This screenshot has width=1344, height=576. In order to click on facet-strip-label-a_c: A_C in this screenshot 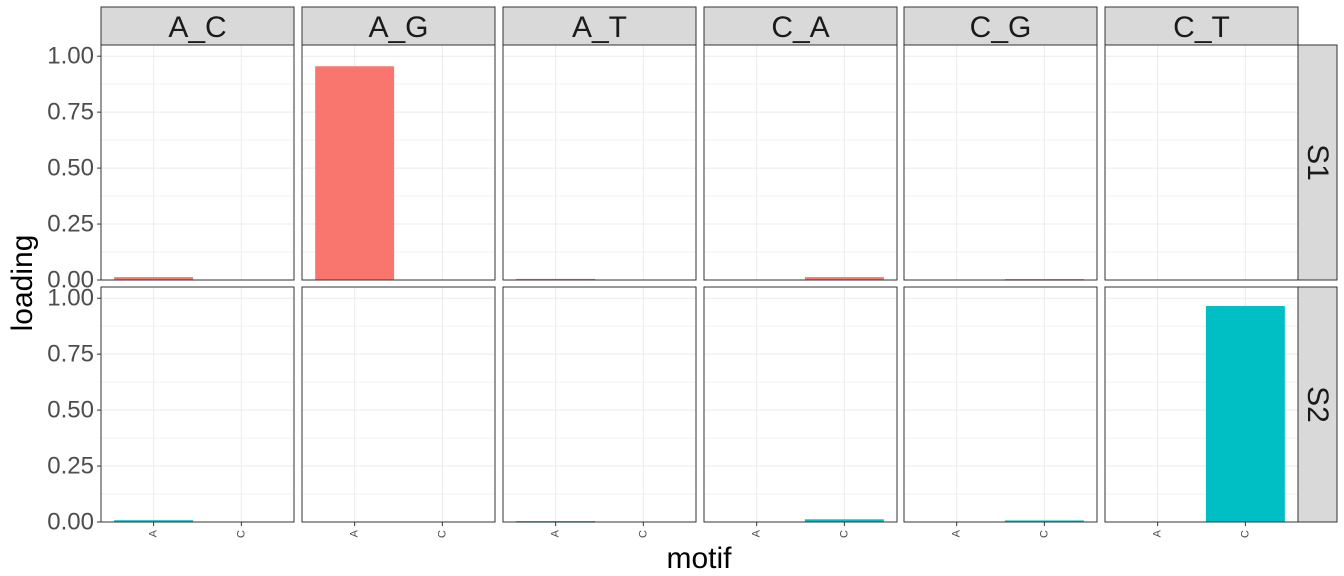, I will do `click(197, 27)`.